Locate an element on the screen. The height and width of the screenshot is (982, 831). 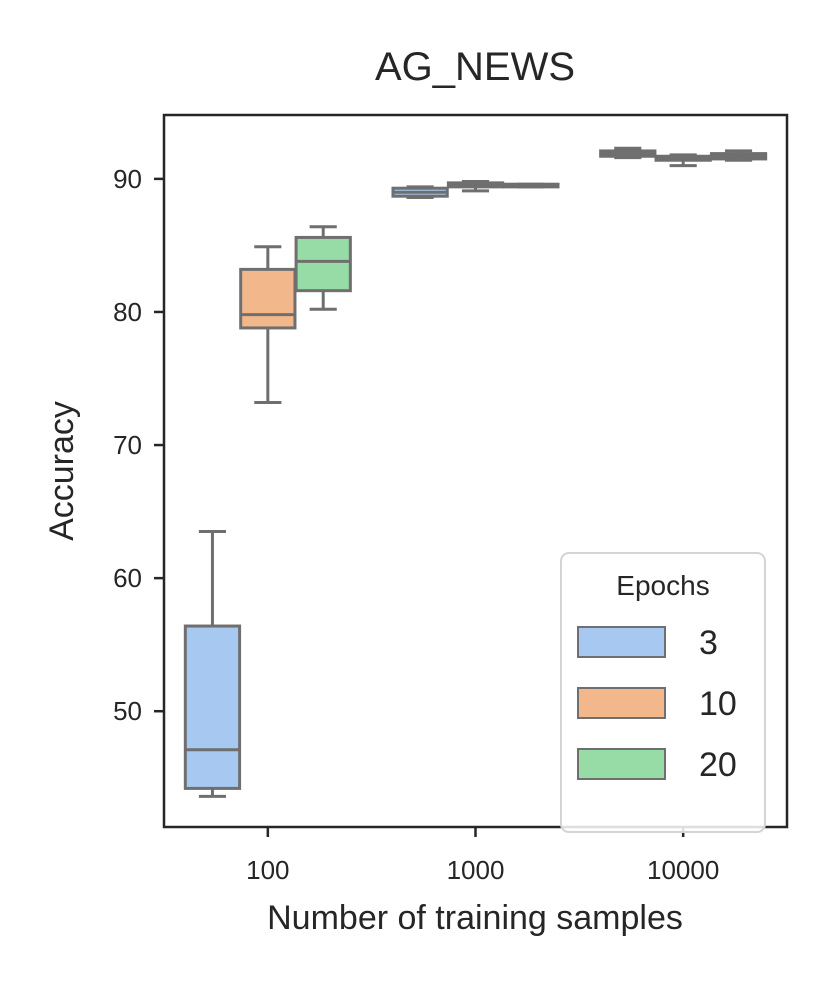
x-tick-label: 100 is located at coordinates (267, 870).